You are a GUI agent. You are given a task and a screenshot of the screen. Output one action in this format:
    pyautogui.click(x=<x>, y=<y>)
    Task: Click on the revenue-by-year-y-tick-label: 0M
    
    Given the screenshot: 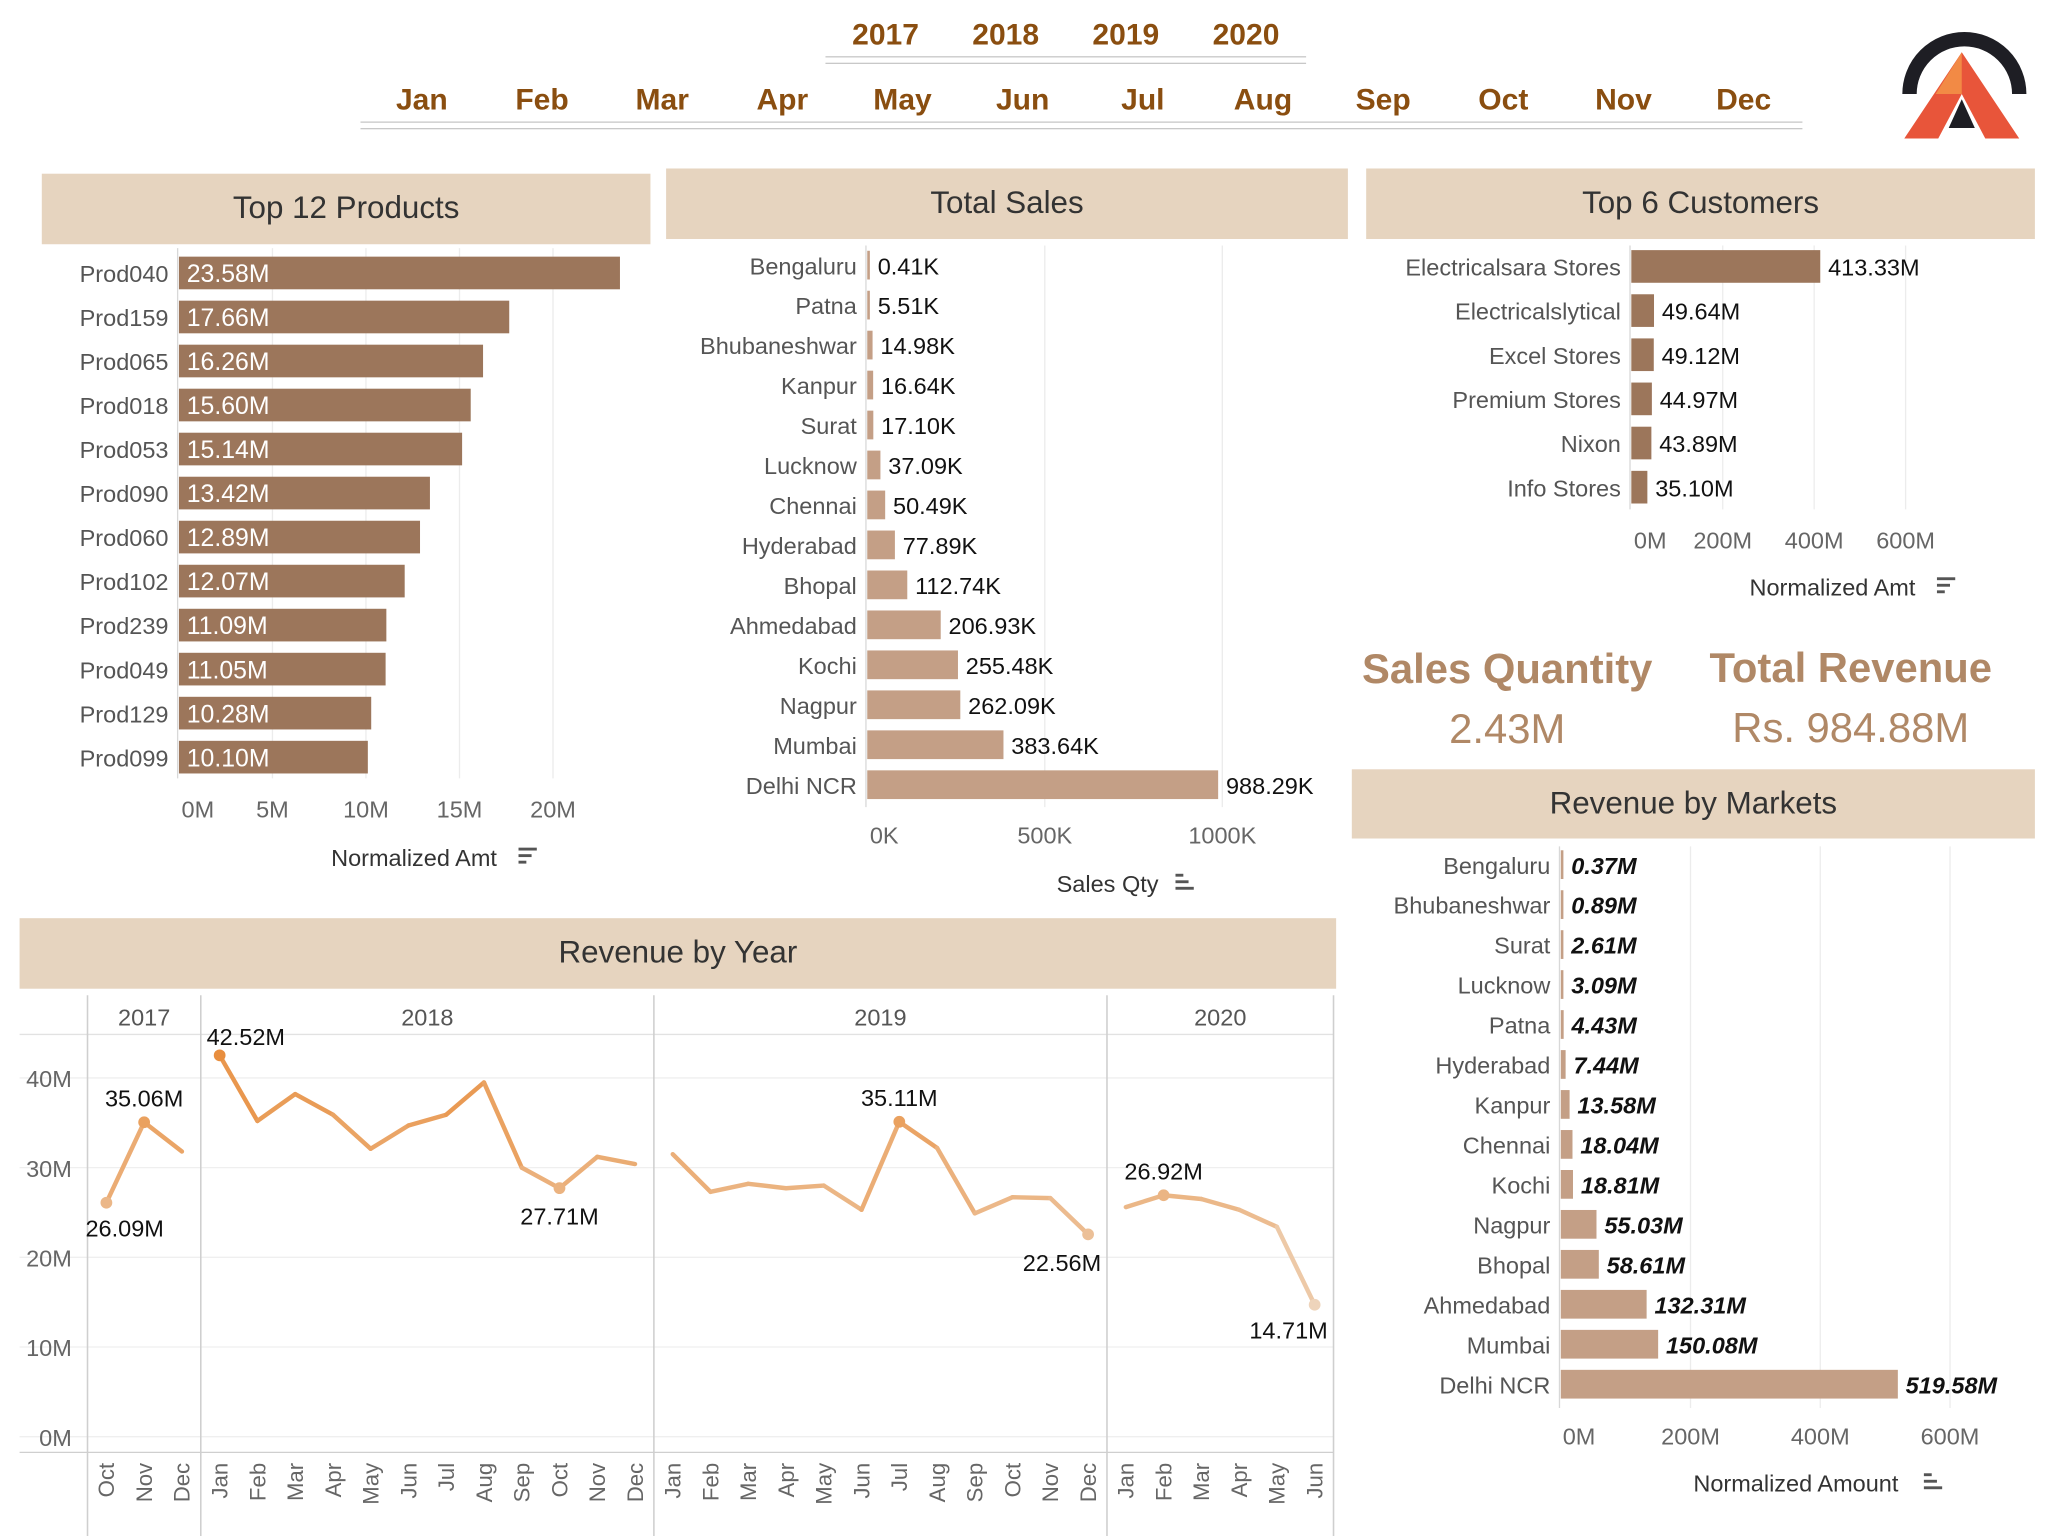 What is the action you would take?
    pyautogui.click(x=55, y=1438)
    